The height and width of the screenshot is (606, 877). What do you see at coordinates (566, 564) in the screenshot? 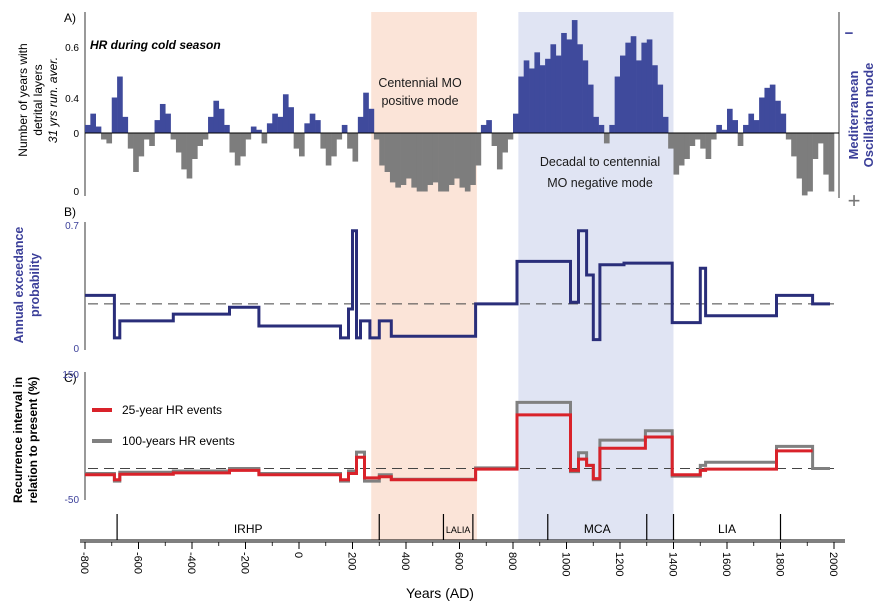
I see `x-tick-label: 1000` at bounding box center [566, 564].